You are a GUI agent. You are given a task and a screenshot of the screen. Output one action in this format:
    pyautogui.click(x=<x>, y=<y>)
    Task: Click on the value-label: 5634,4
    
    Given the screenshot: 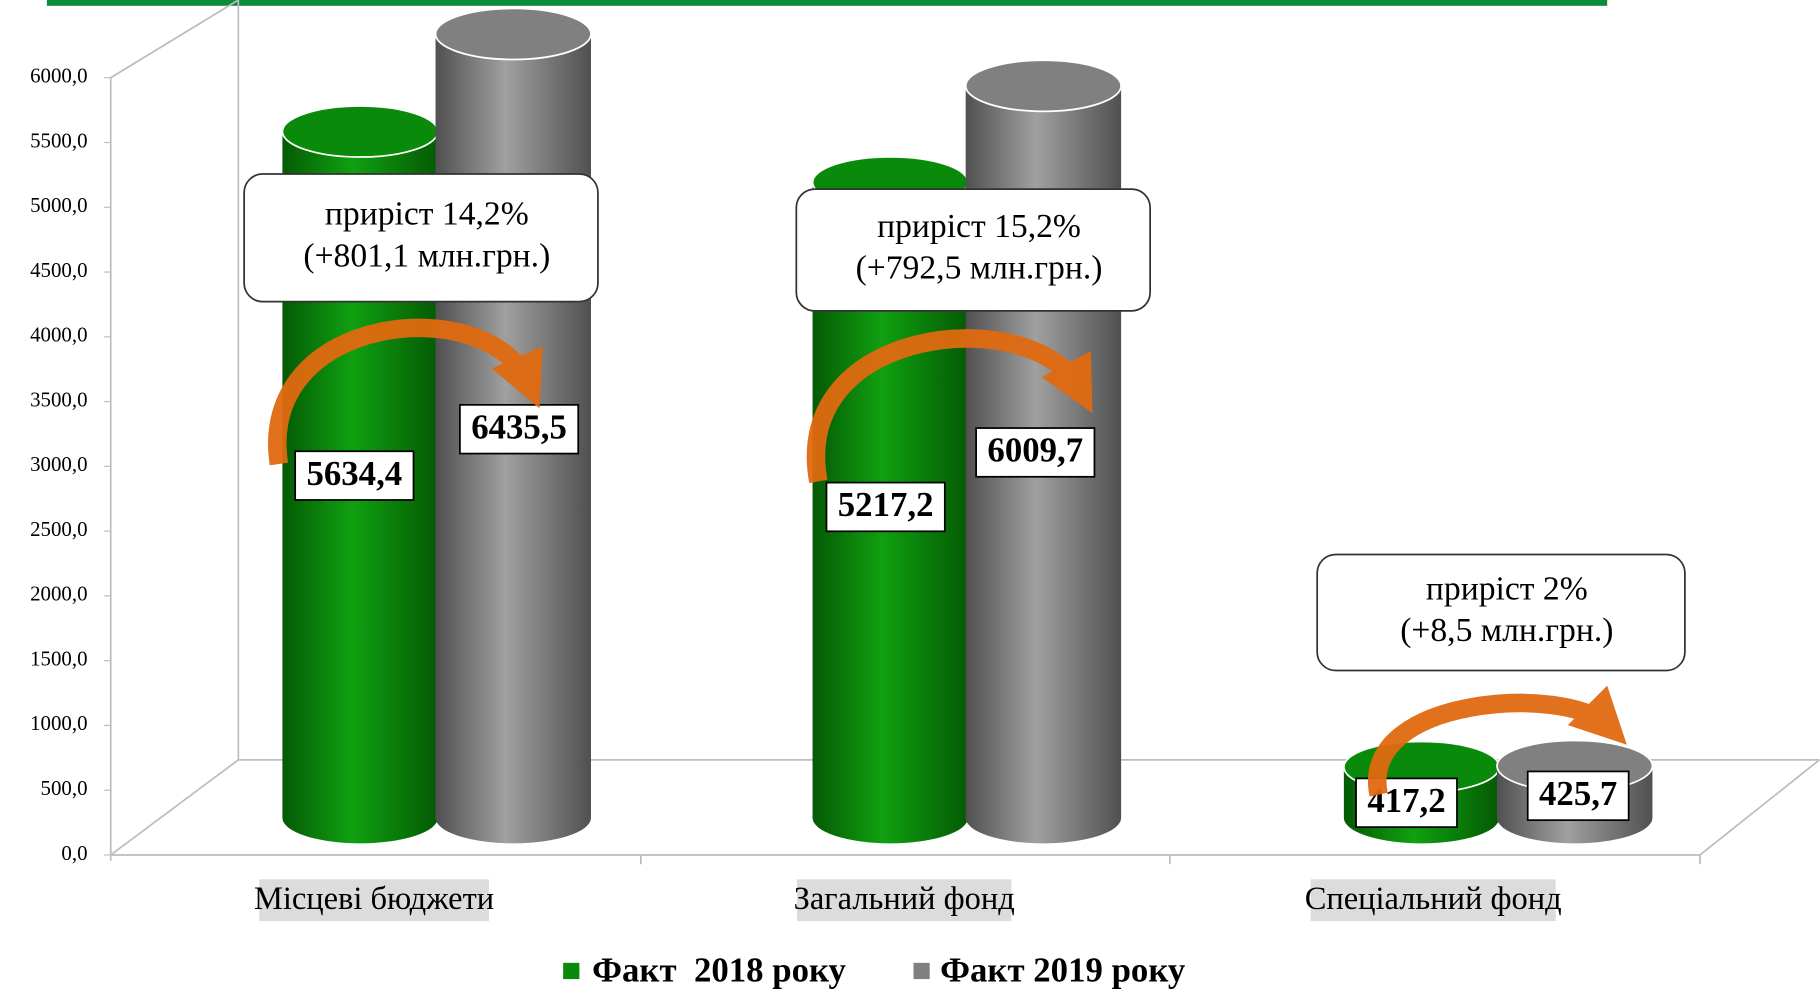 What is the action you would take?
    pyautogui.click(x=354, y=473)
    